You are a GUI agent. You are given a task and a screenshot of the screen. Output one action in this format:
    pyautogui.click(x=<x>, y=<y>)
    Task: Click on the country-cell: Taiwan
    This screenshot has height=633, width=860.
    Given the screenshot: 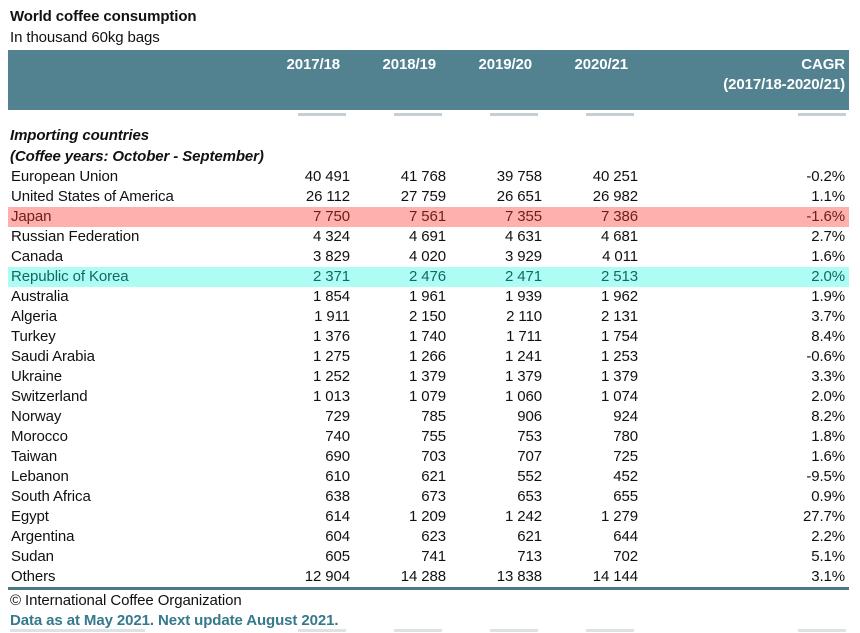 What is the action you would take?
    pyautogui.click(x=34, y=456)
    